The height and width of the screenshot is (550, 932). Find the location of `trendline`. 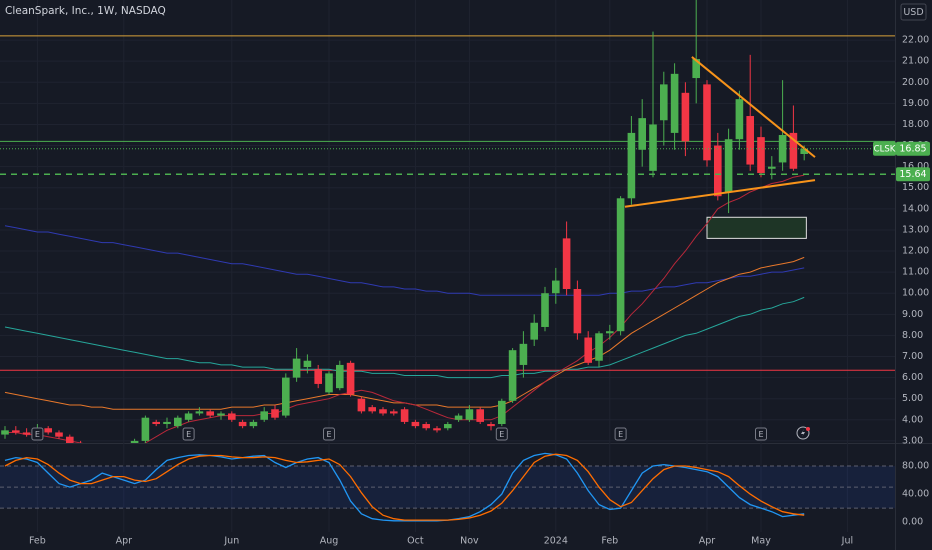

trendline is located at coordinates (720, 193).